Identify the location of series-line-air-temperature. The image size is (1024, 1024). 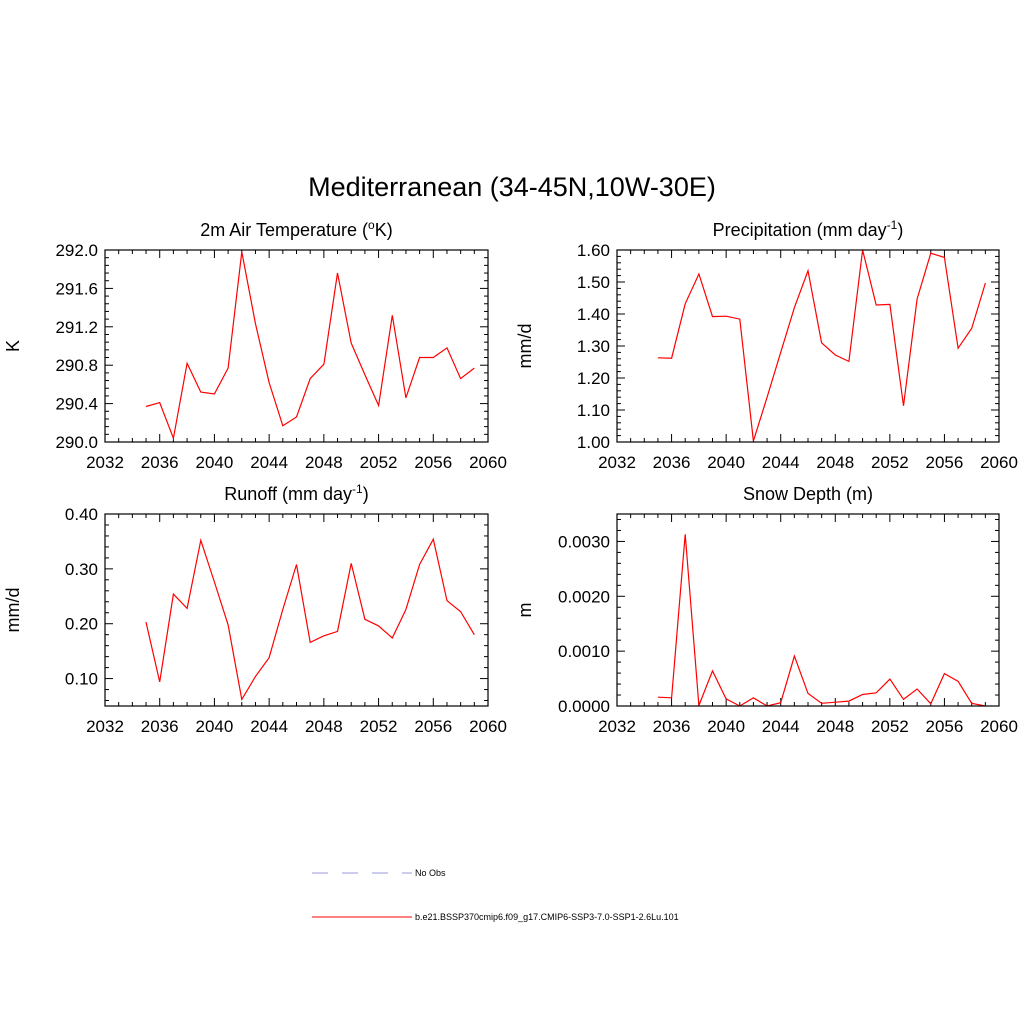
(310, 346).